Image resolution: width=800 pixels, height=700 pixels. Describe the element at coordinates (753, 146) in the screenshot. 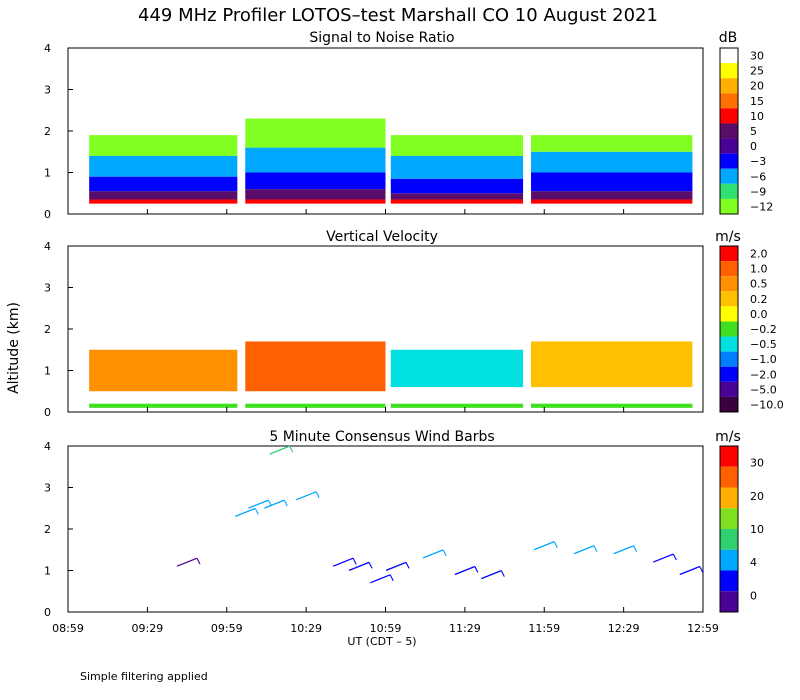

I see `colorbar-label: 0` at that location.